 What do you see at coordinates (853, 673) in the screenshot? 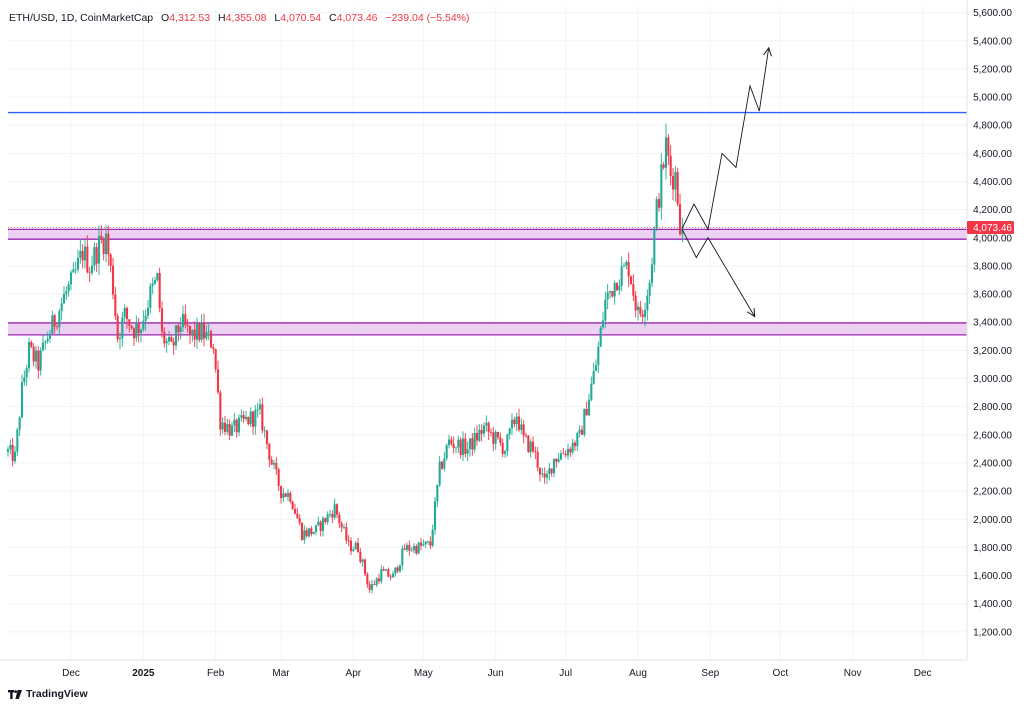
I see `time-tick-label: Nov` at bounding box center [853, 673].